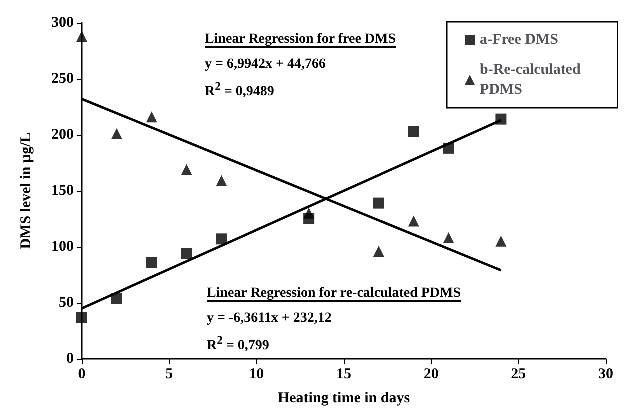 The height and width of the screenshot is (419, 626). What do you see at coordinates (63, 247) in the screenshot?
I see `y-tick-label: 100` at bounding box center [63, 247].